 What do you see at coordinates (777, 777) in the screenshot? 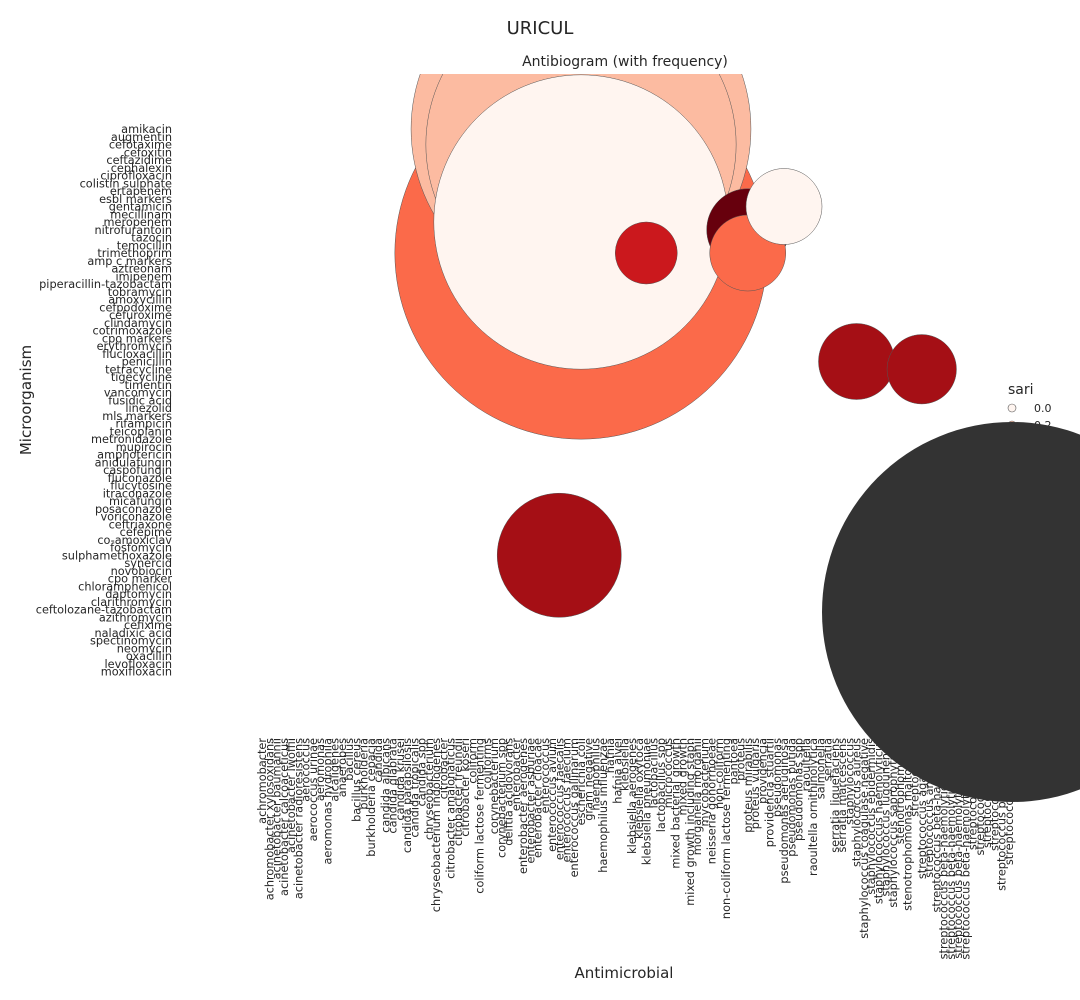
I see `x-tick-label: pseudomonas` at bounding box center [777, 777].